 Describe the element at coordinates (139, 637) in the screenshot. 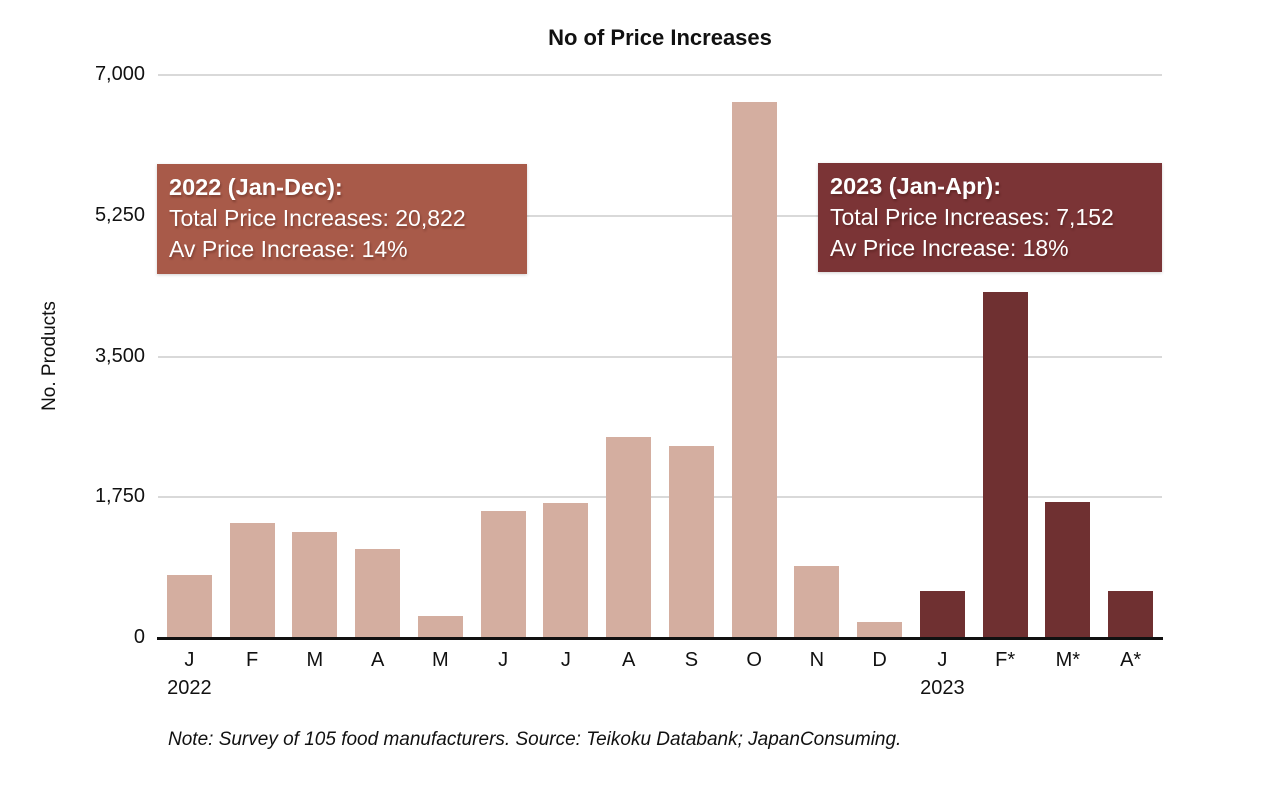

I see `y-tick-label-0: 0` at that location.